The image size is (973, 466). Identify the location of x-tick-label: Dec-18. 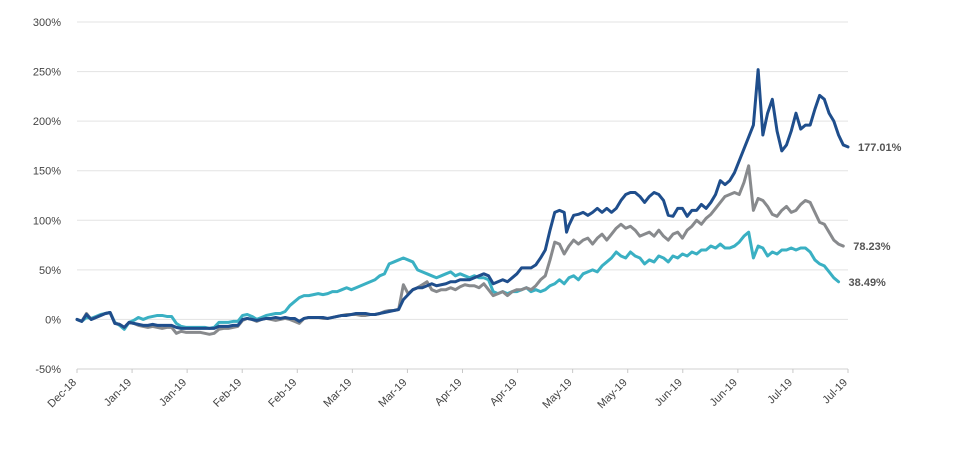
(63, 394).